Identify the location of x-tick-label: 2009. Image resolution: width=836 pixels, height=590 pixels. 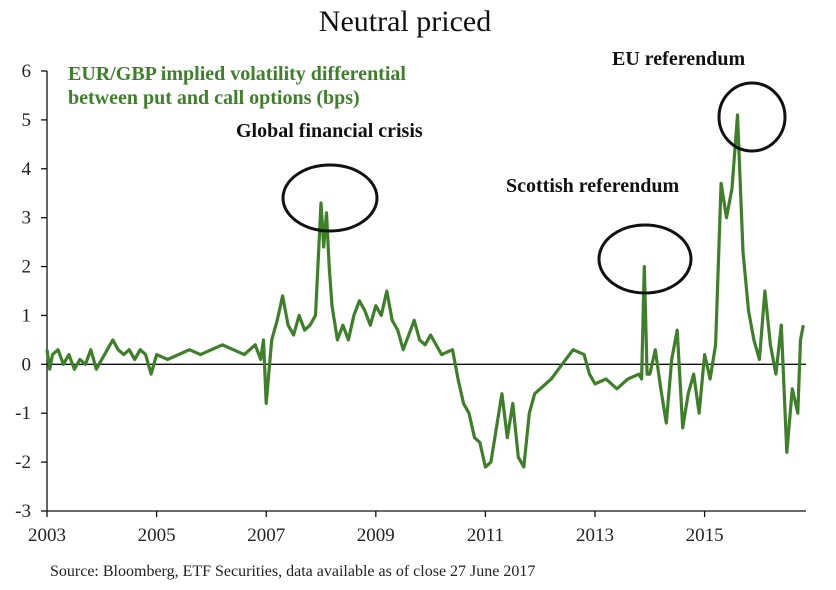
(376, 535).